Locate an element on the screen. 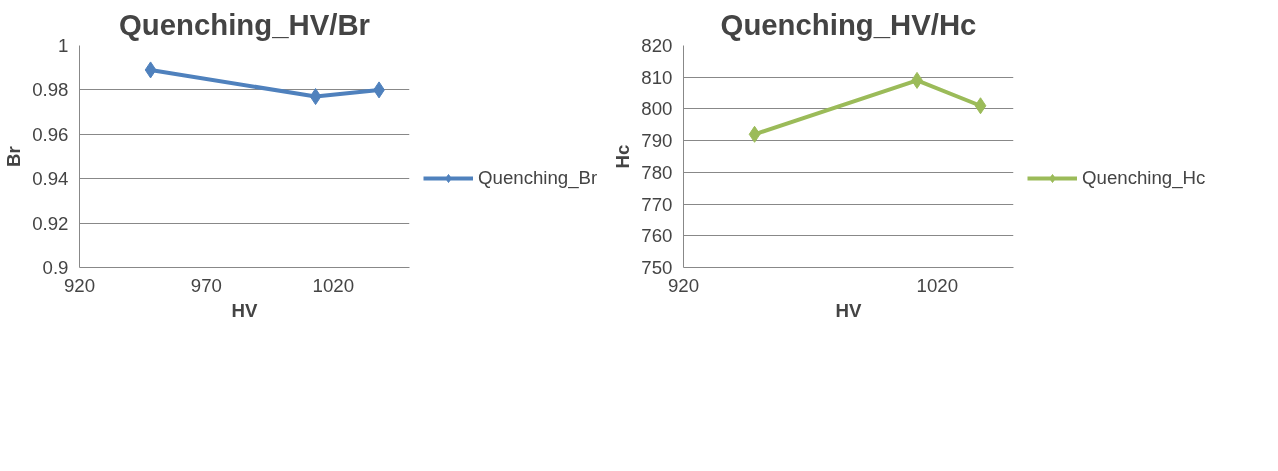  x-tick-label: 970 is located at coordinates (206, 285).